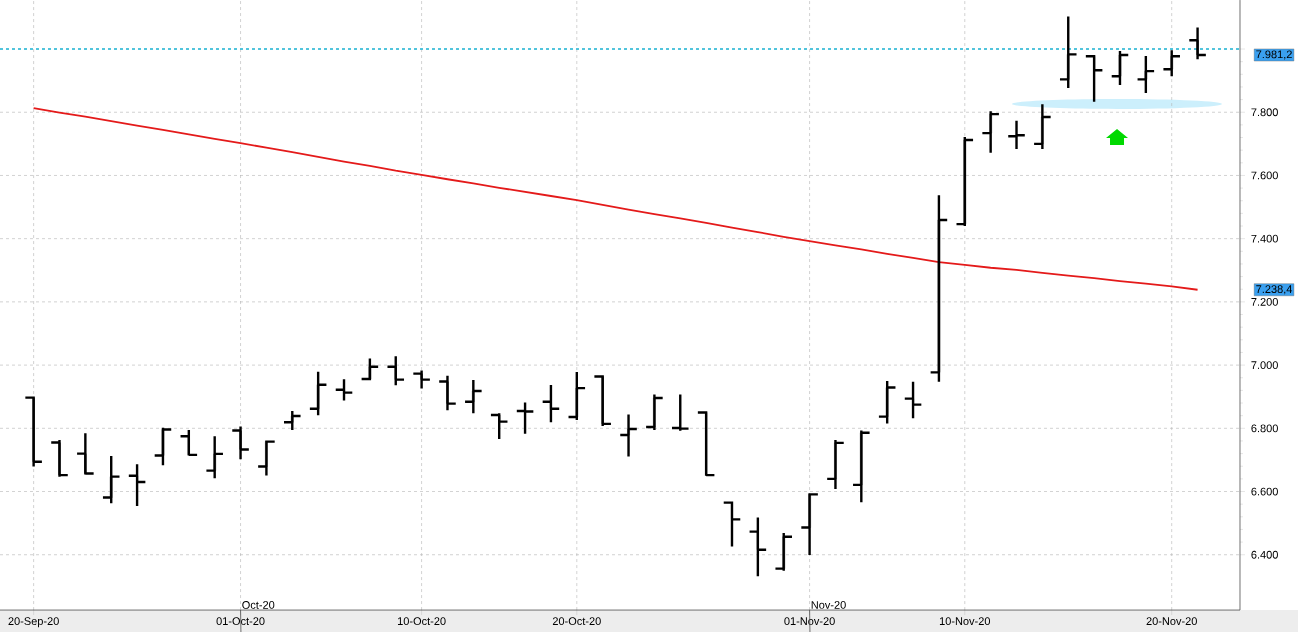 This screenshot has height=632, width=1298. I want to click on x-tick-label: 10-Nov-20, so click(965, 621).